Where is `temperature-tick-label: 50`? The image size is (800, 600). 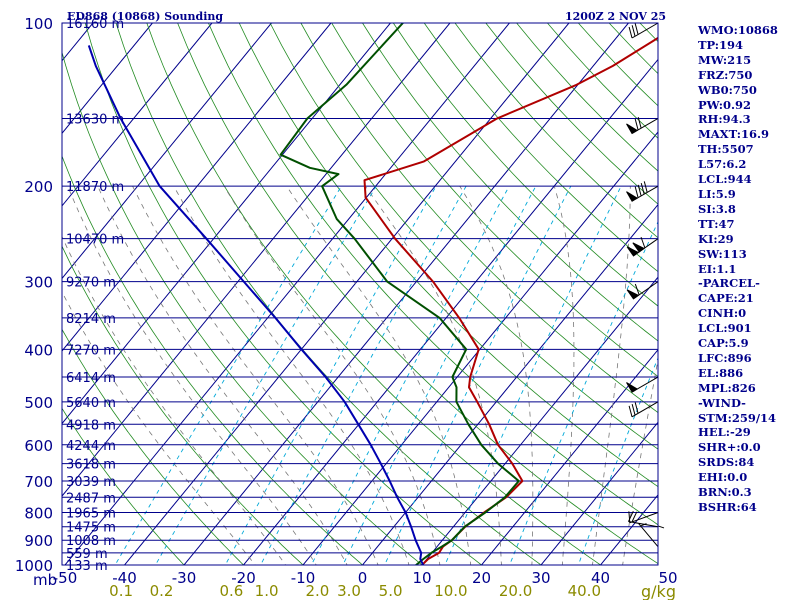 temperature-tick-label: 50 is located at coordinates (667, 578).